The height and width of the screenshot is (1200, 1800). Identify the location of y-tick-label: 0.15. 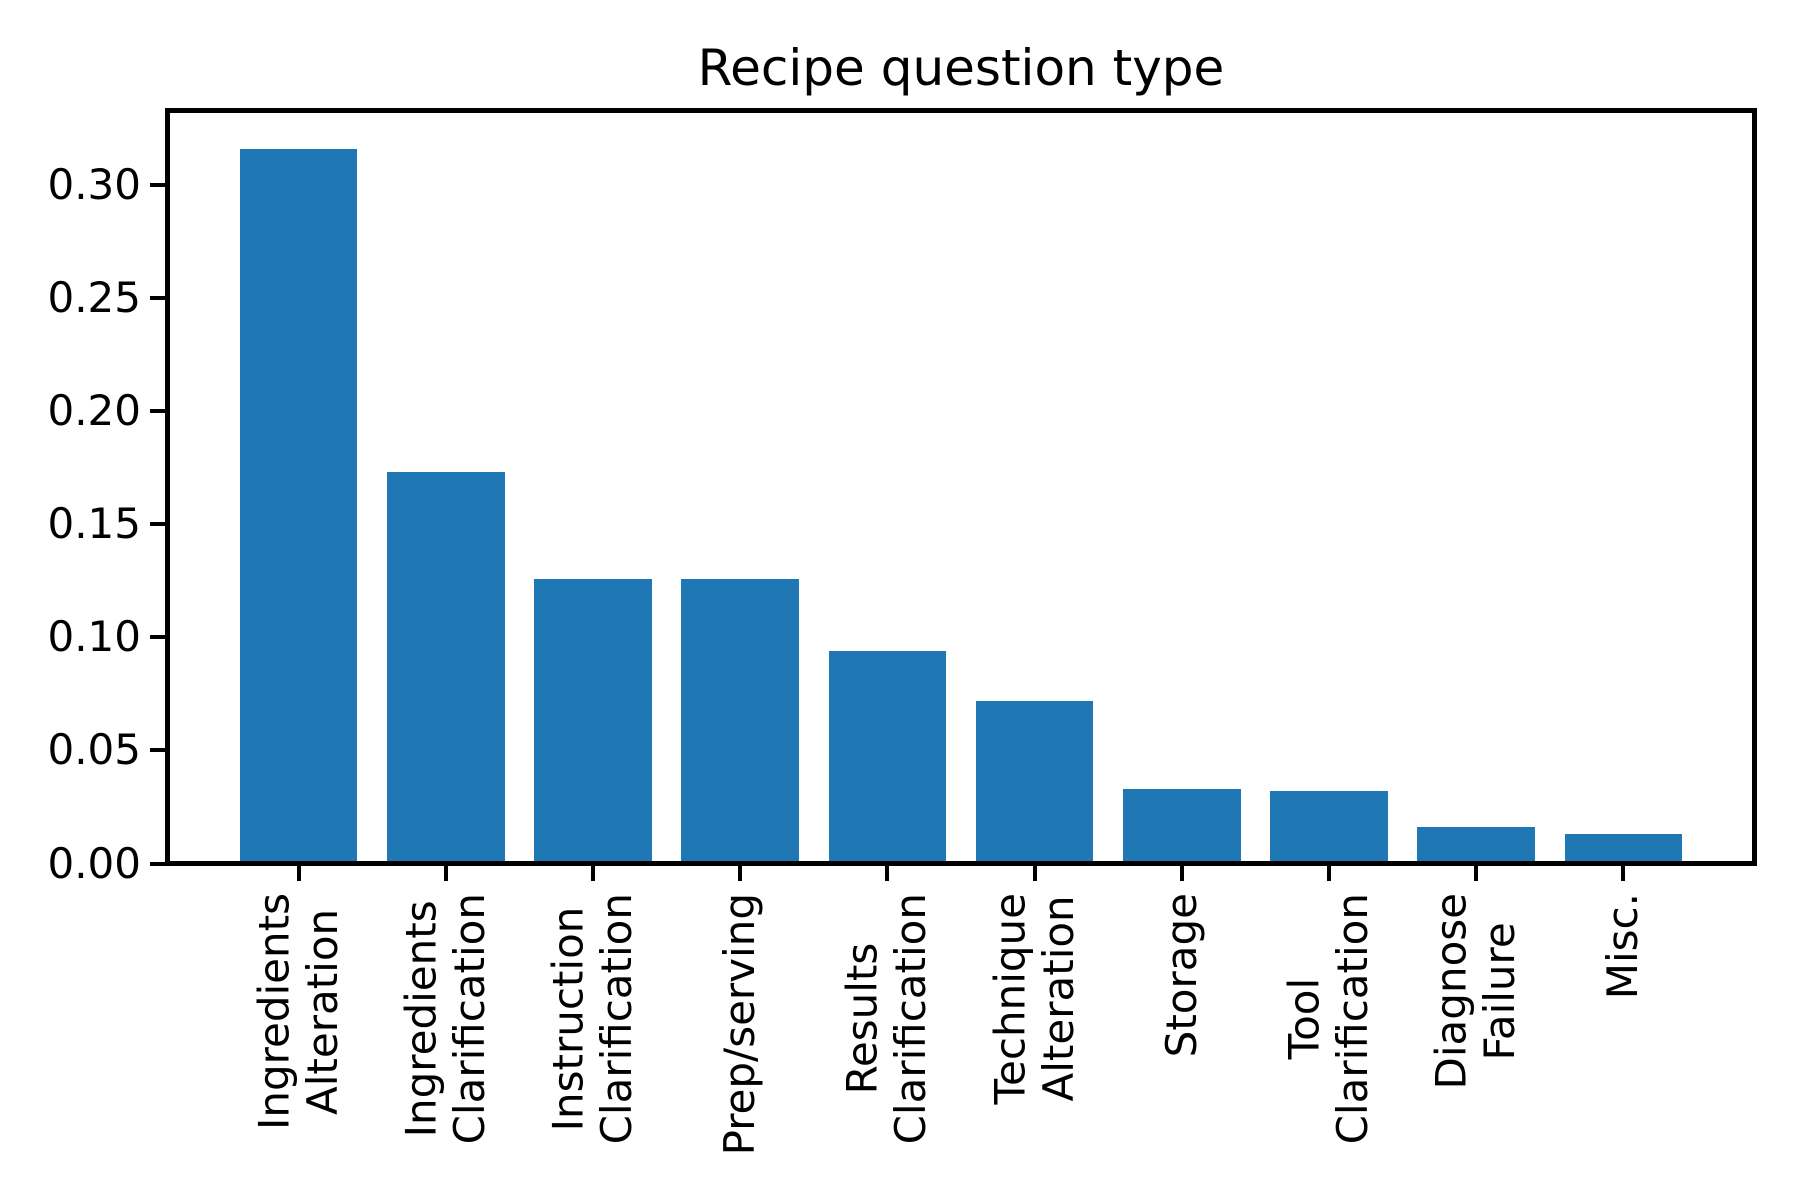
(94, 524).